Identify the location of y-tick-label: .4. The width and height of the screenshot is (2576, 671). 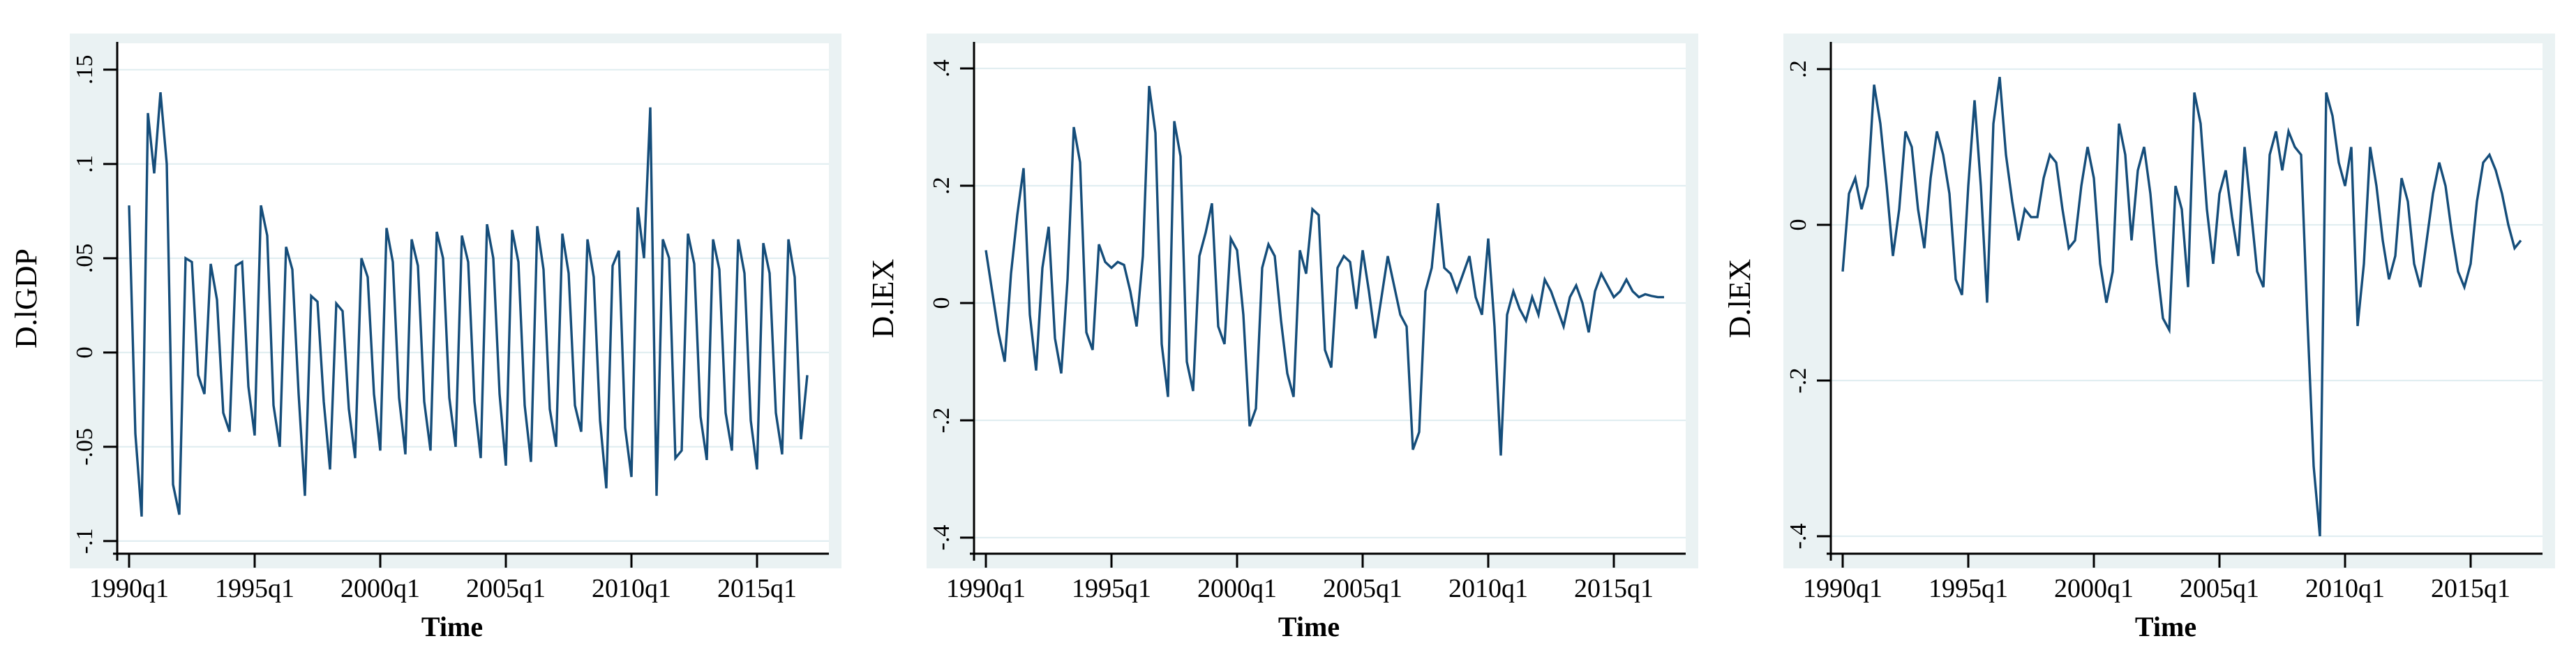
(941, 68).